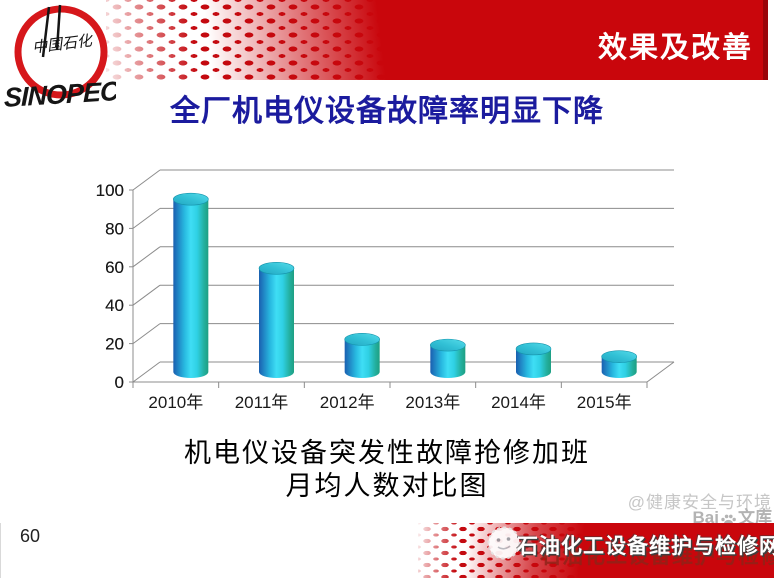  Describe the element at coordinates (518, 402) in the screenshot. I see `svg-text: 2014年` at that location.